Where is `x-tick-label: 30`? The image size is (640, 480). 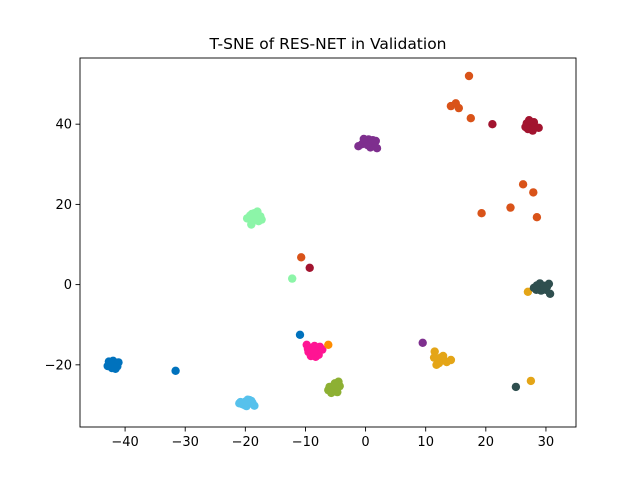 x-tick-label: 30 is located at coordinates (546, 442).